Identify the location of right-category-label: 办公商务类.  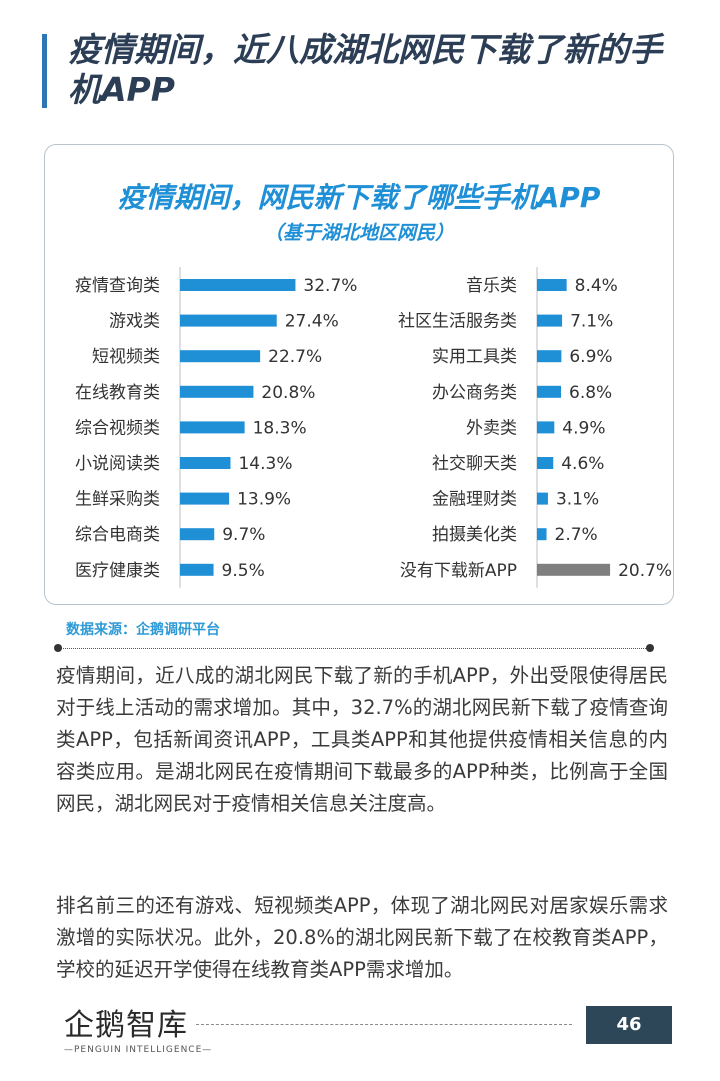
(474, 393).